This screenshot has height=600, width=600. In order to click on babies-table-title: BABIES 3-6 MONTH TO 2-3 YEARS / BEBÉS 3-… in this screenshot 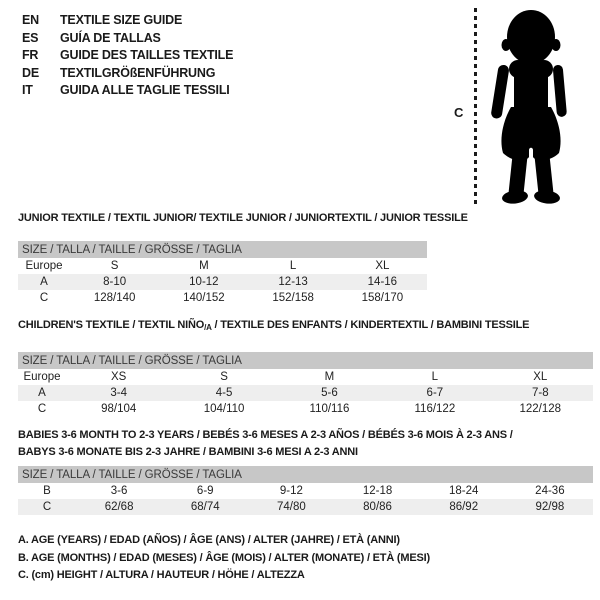, I will do `click(305, 444)`.